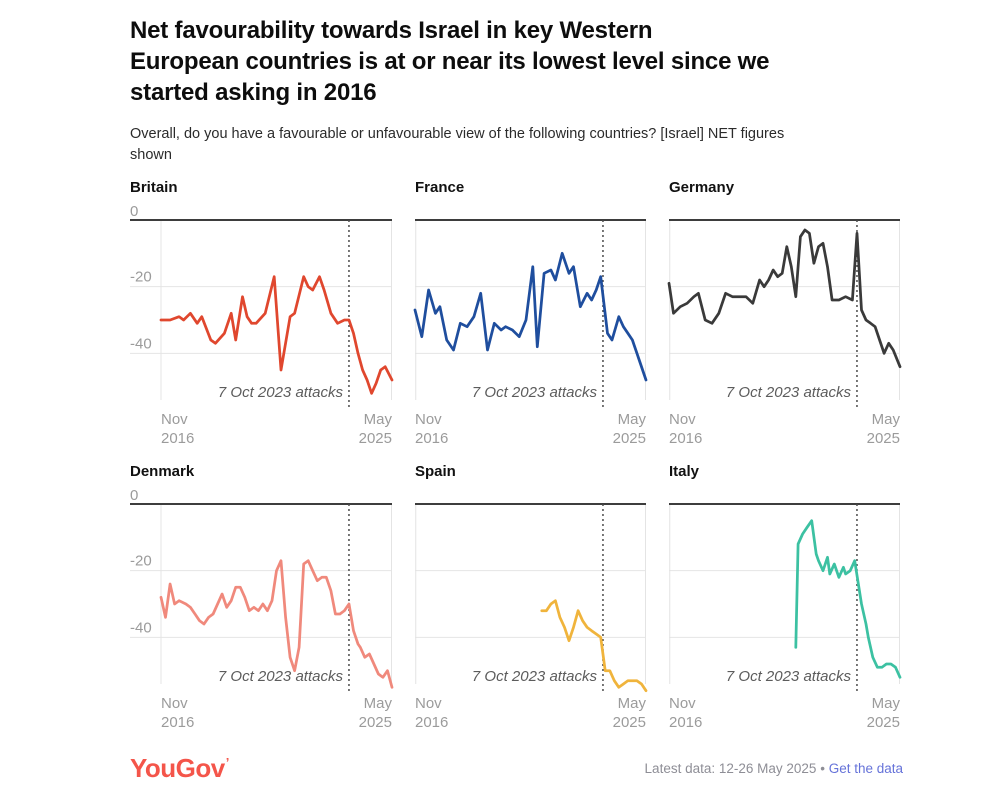 The height and width of the screenshot is (800, 1000). I want to click on chart-svg-france: 7 Oct 2023 attacks, so click(530, 313).